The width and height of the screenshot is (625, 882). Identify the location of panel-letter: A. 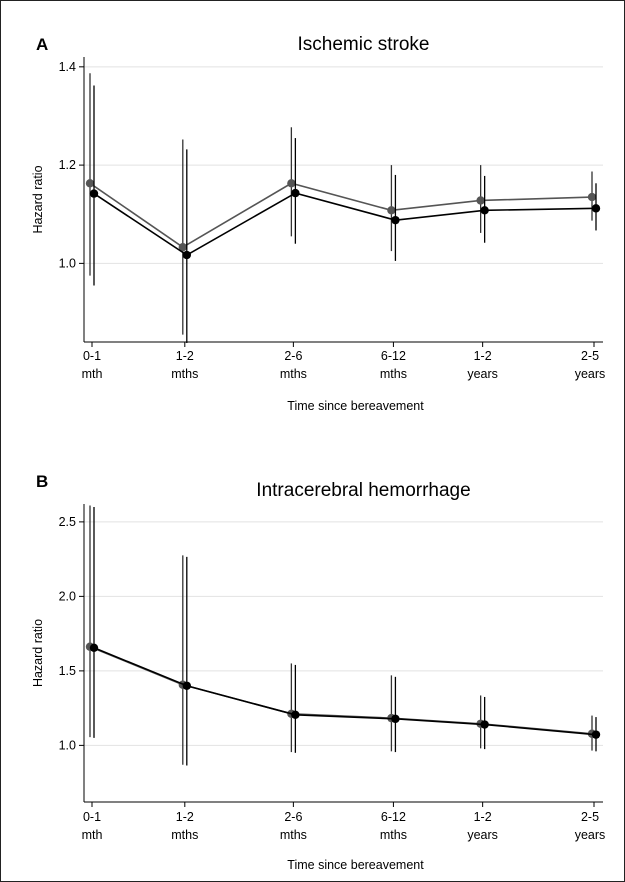
(42, 44).